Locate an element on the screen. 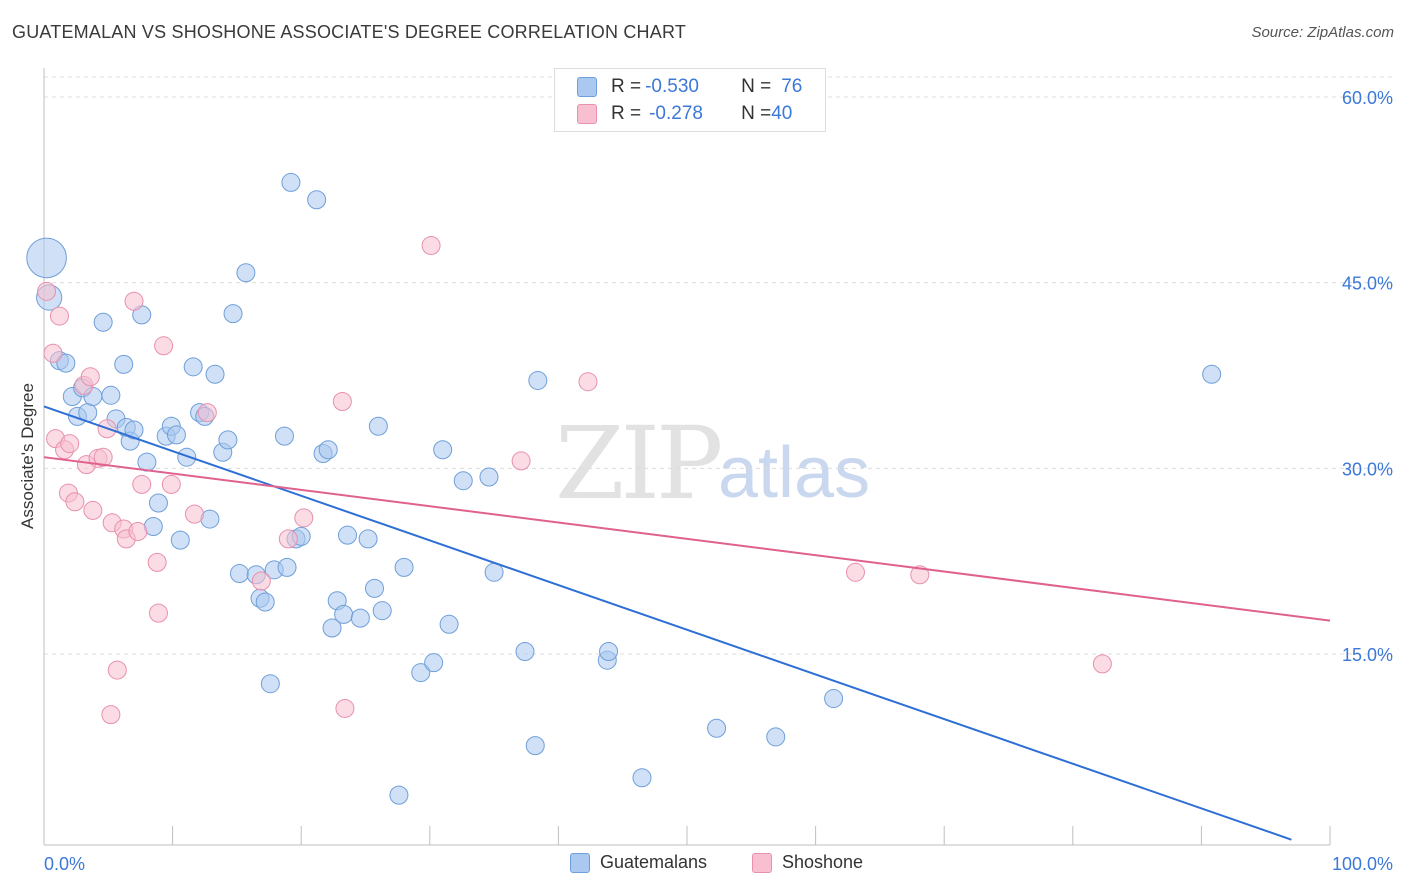 The width and height of the screenshot is (1406, 892). legend-row-shoshone: R = -0.278 N = 40 is located at coordinates (684, 114).